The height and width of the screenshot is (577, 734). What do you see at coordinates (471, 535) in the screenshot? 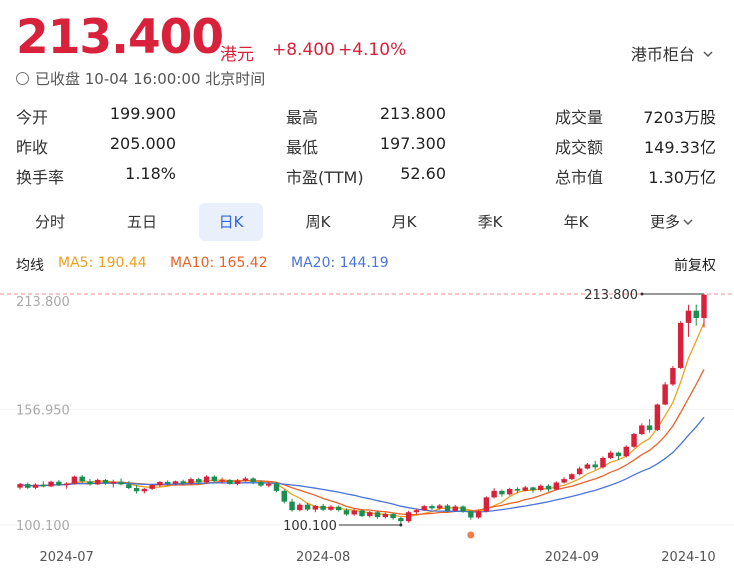
I see `event-marker-dot` at bounding box center [471, 535].